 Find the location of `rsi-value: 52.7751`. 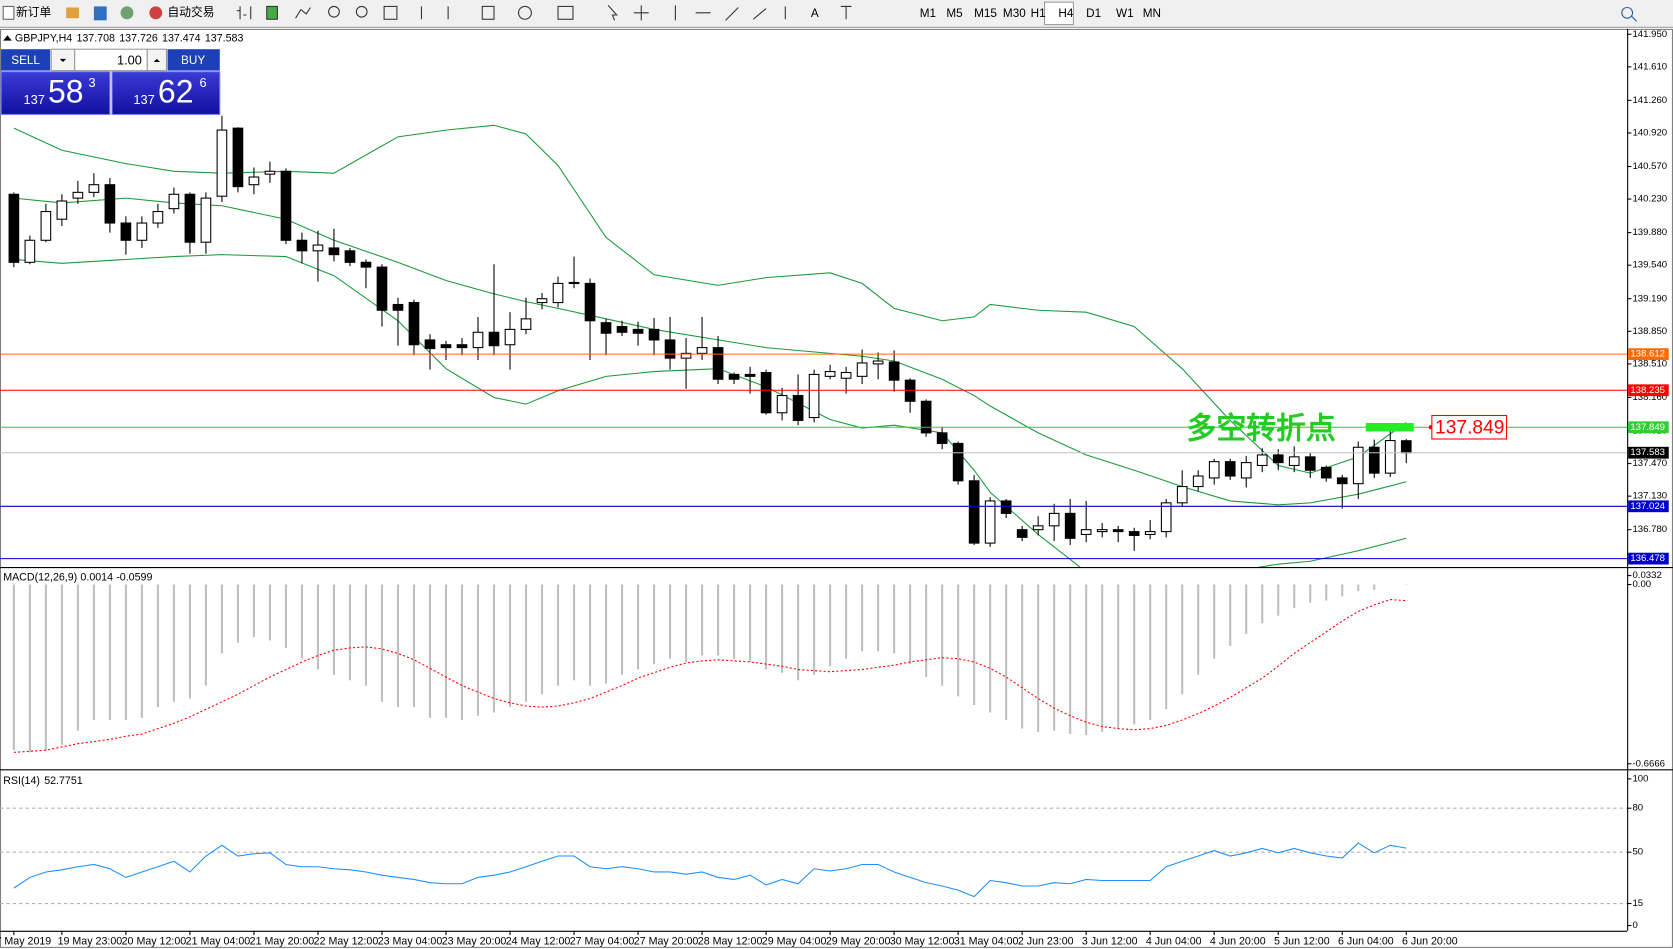

rsi-value: 52.7751 is located at coordinates (63, 781).